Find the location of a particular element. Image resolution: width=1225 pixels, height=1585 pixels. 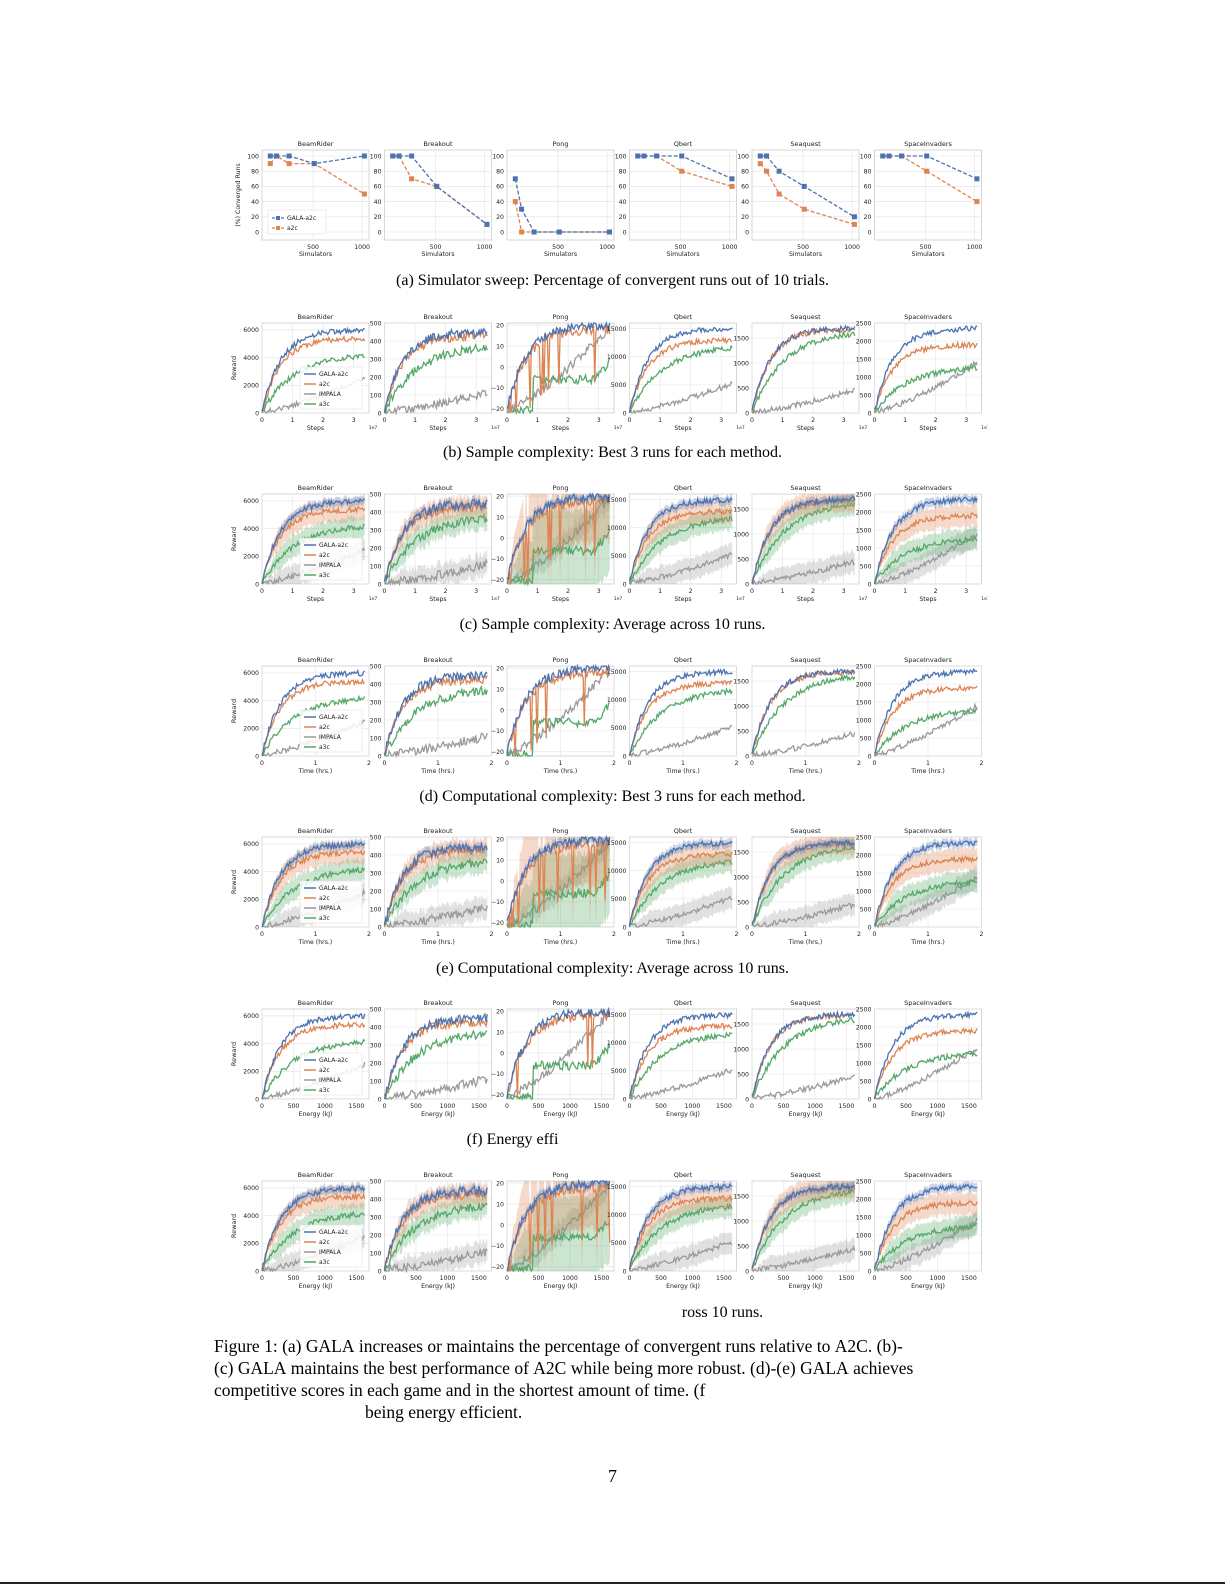

y-tick-label: 15000 is located at coordinates (617, 1015).